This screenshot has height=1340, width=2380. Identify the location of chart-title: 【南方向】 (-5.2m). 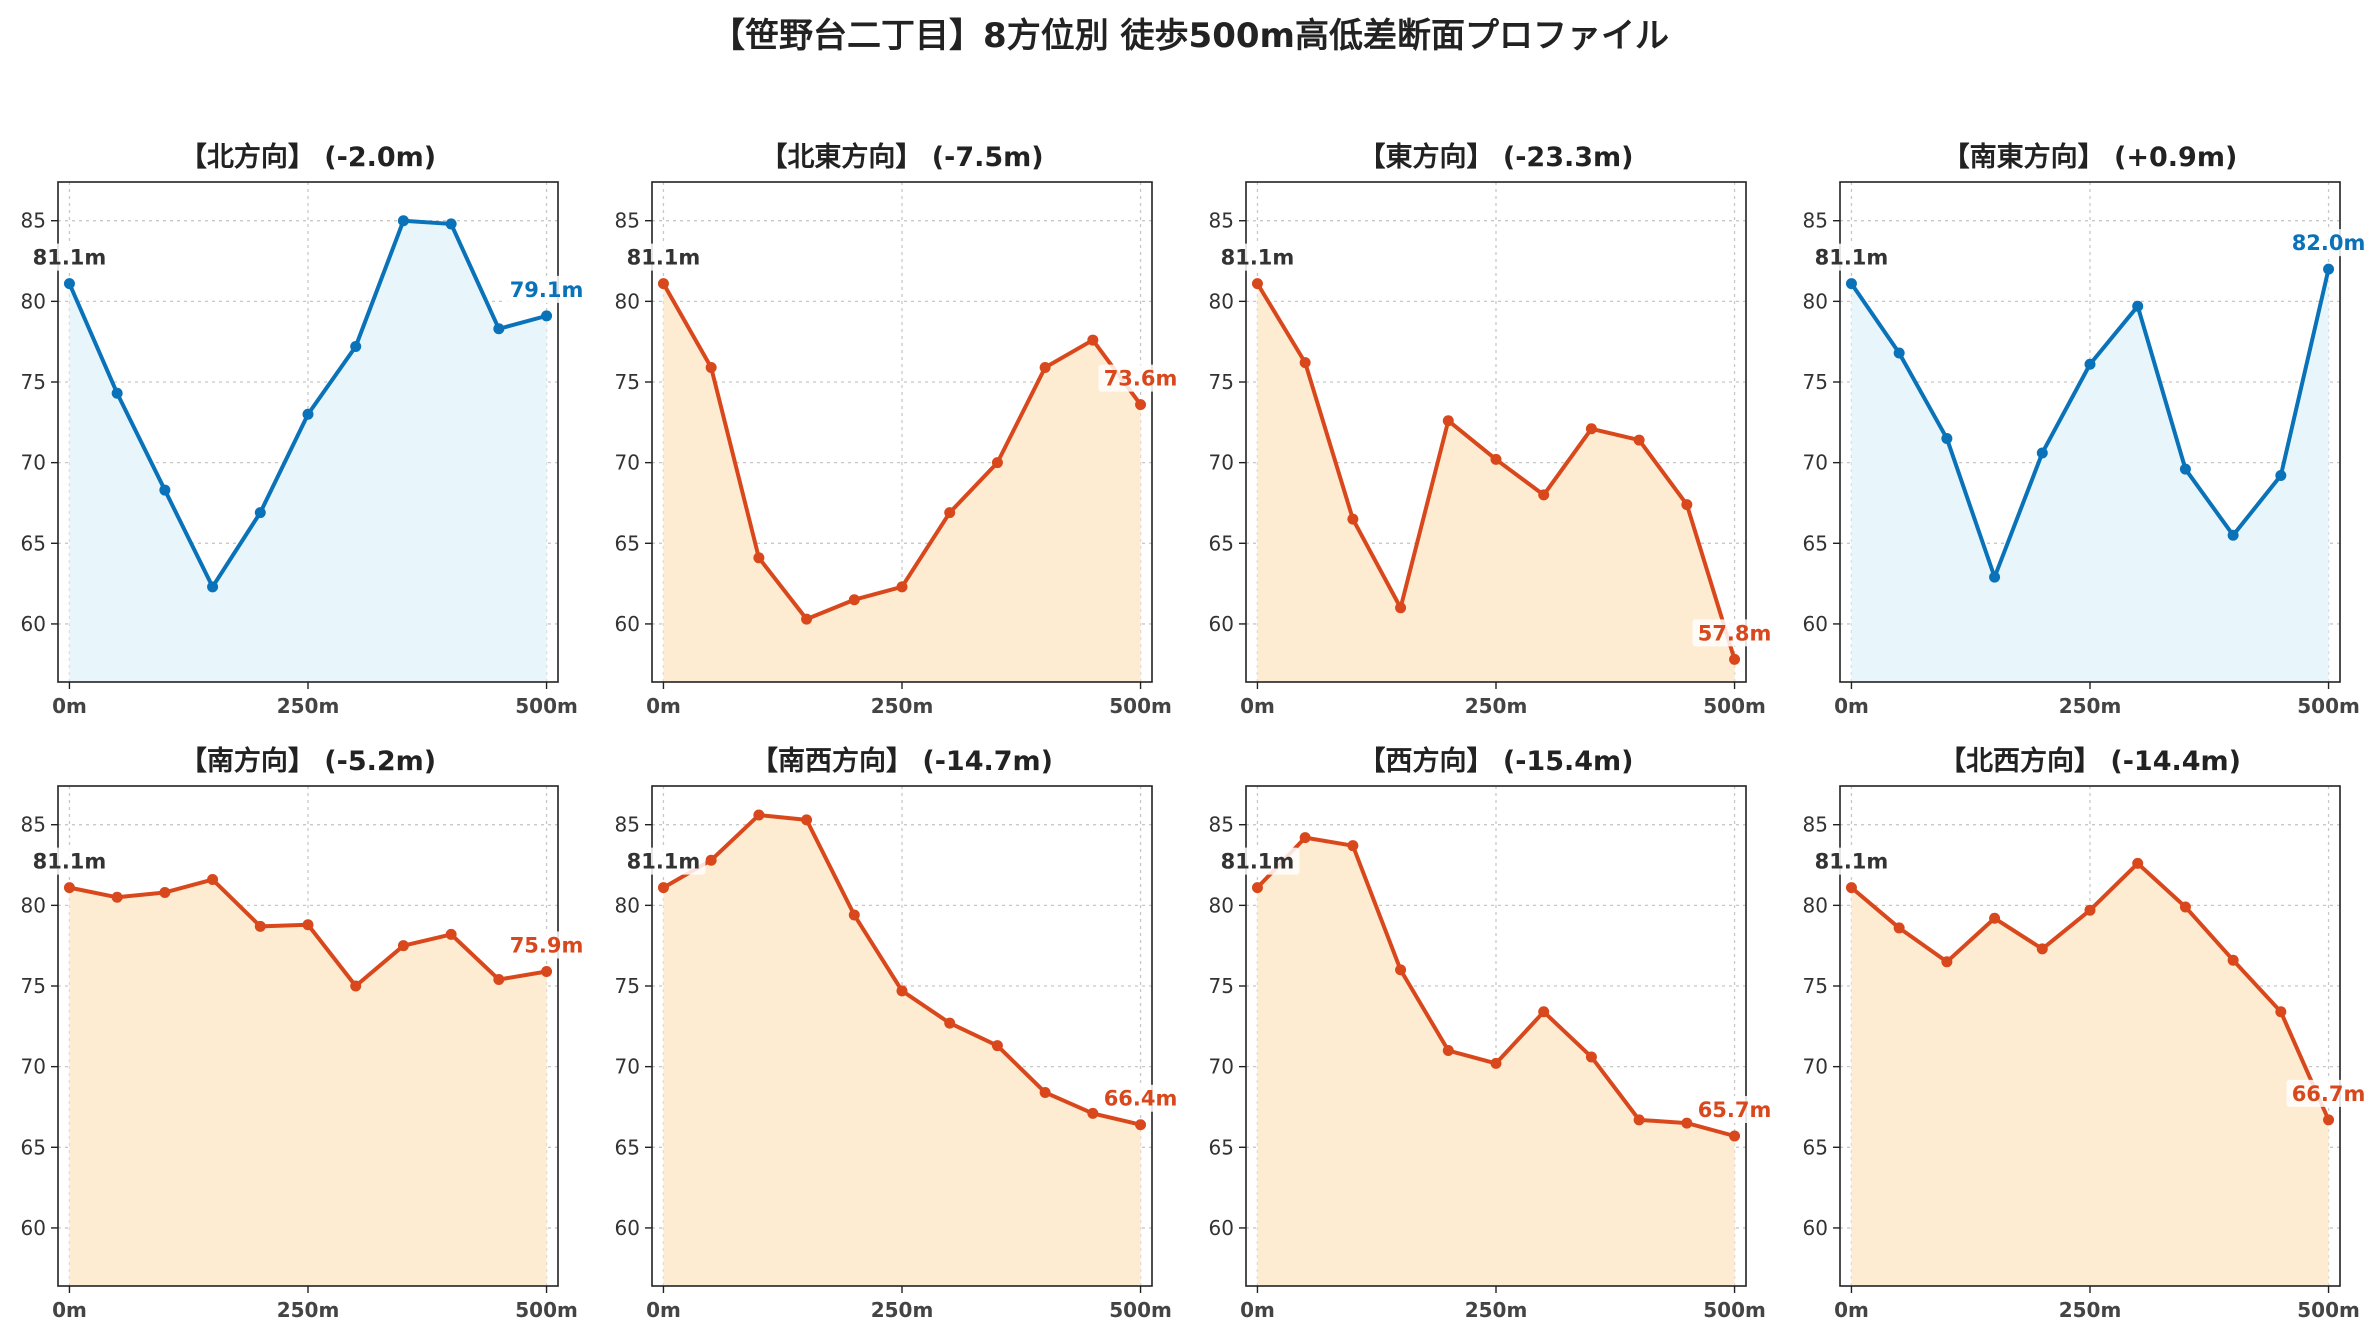
(308, 761).